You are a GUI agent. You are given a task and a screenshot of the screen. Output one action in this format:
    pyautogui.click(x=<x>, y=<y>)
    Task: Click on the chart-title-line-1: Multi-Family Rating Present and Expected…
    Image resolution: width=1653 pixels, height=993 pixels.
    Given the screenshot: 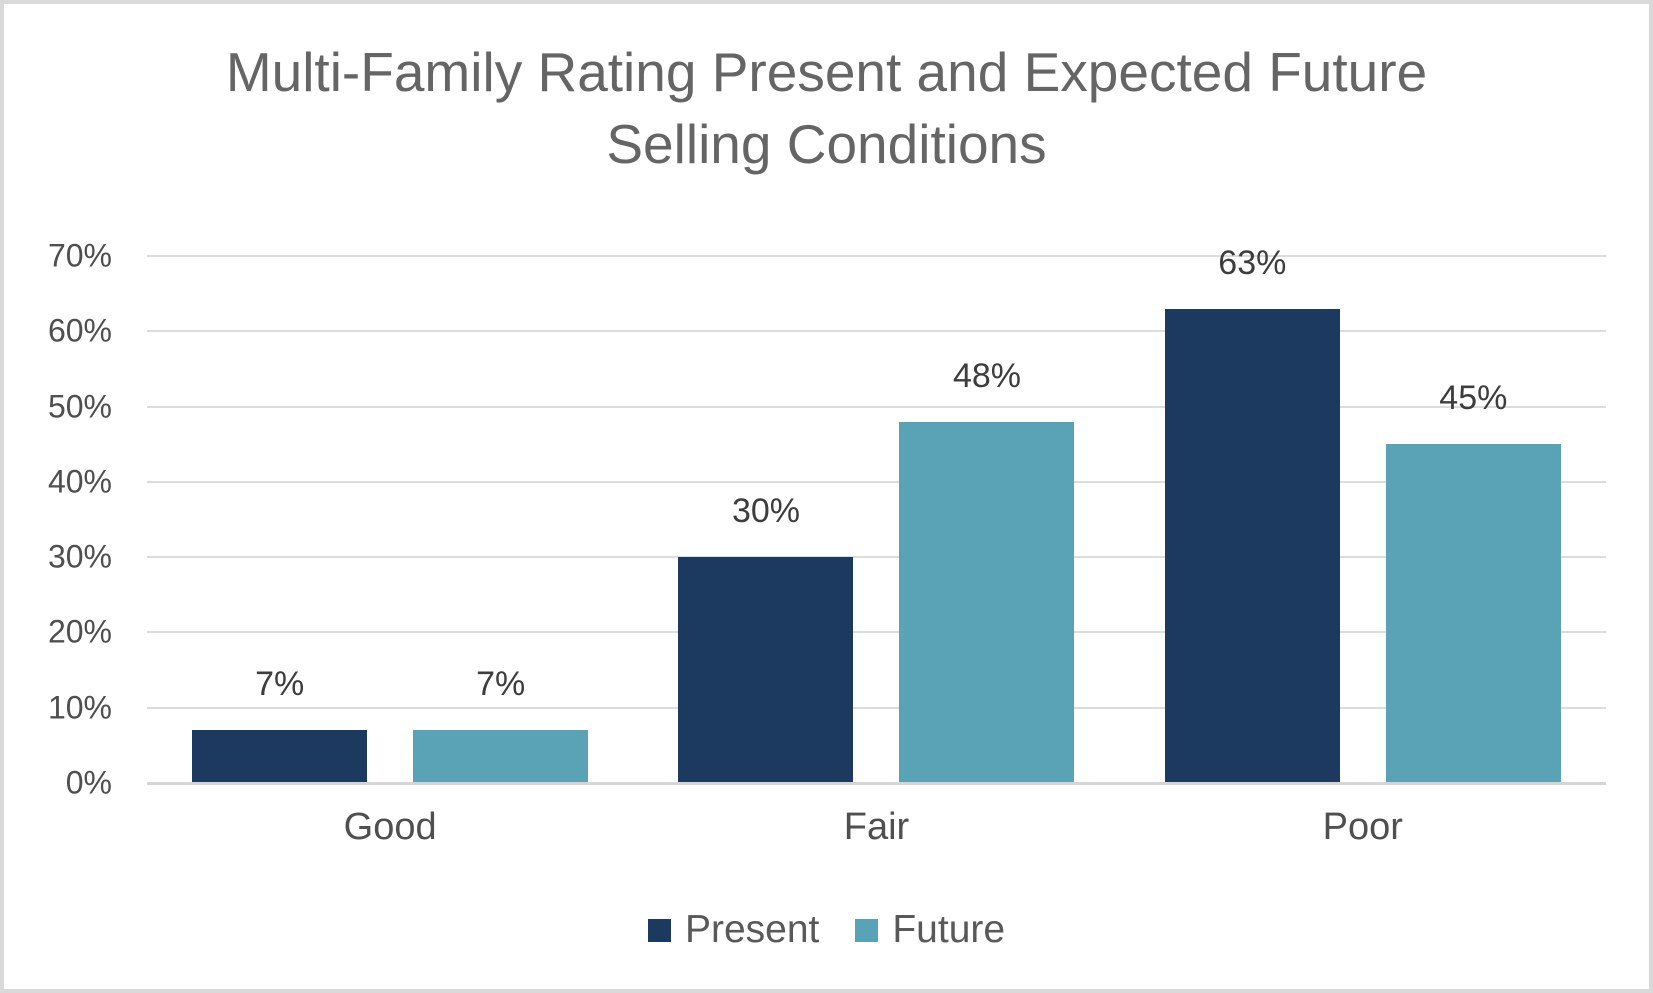 What is the action you would take?
    pyautogui.click(x=826, y=72)
    